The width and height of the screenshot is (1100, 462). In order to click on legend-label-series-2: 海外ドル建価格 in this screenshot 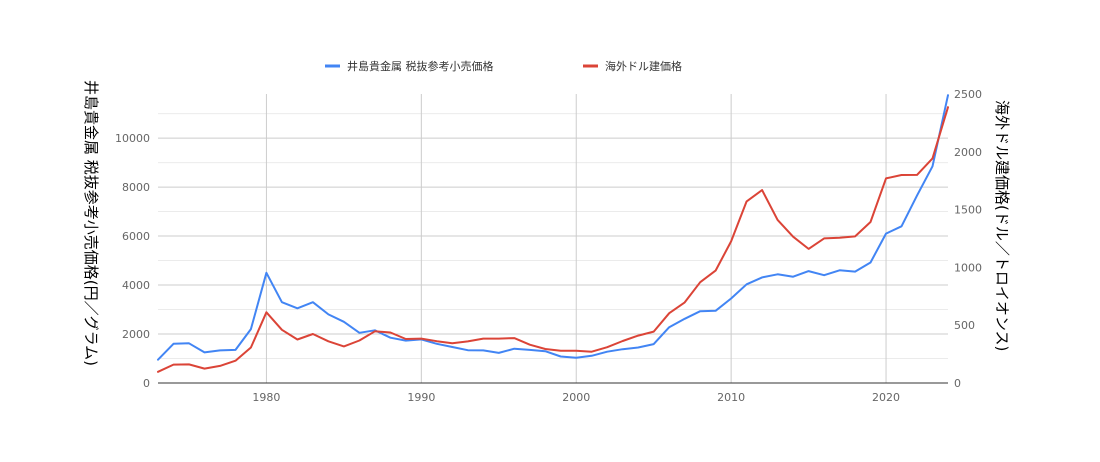, I will do `click(643, 66)`.